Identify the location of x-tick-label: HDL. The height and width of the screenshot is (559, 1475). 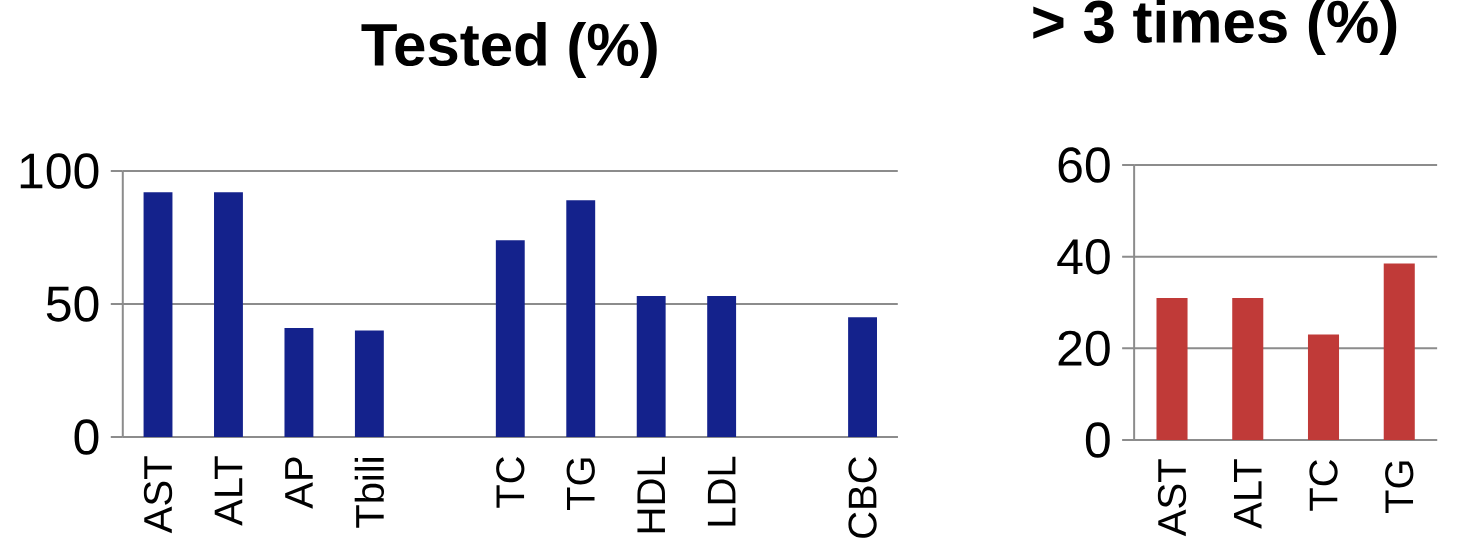
(651, 494).